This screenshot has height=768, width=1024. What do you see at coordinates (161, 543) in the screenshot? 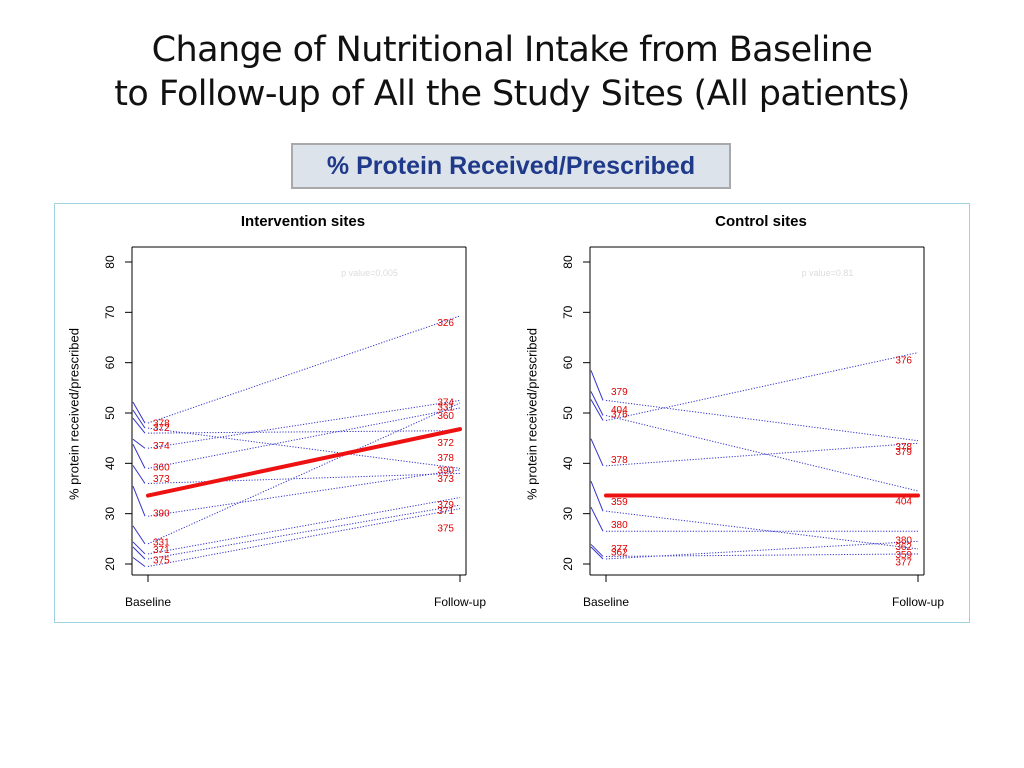
I see `baseline-patient-label: 331` at bounding box center [161, 543].